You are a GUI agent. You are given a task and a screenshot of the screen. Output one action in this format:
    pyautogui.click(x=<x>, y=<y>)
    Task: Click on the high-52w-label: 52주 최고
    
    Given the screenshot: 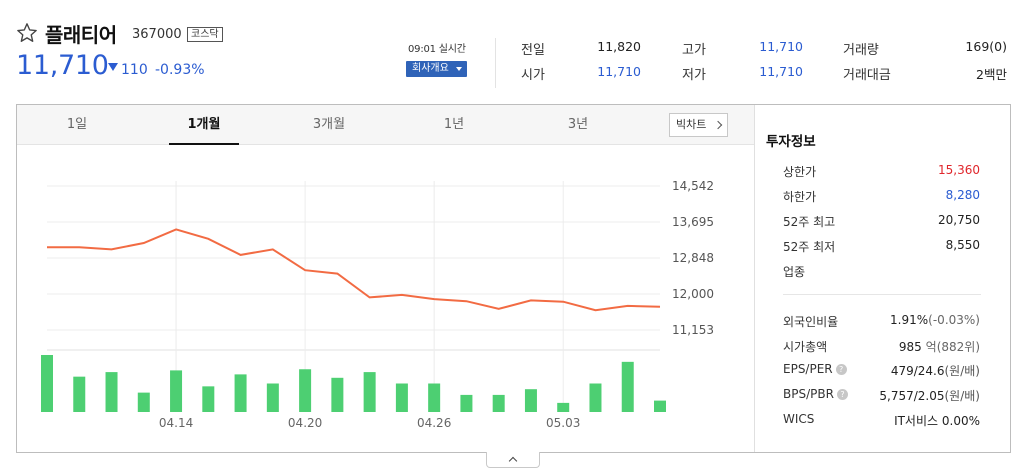 What is the action you would take?
    pyautogui.click(x=809, y=222)
    